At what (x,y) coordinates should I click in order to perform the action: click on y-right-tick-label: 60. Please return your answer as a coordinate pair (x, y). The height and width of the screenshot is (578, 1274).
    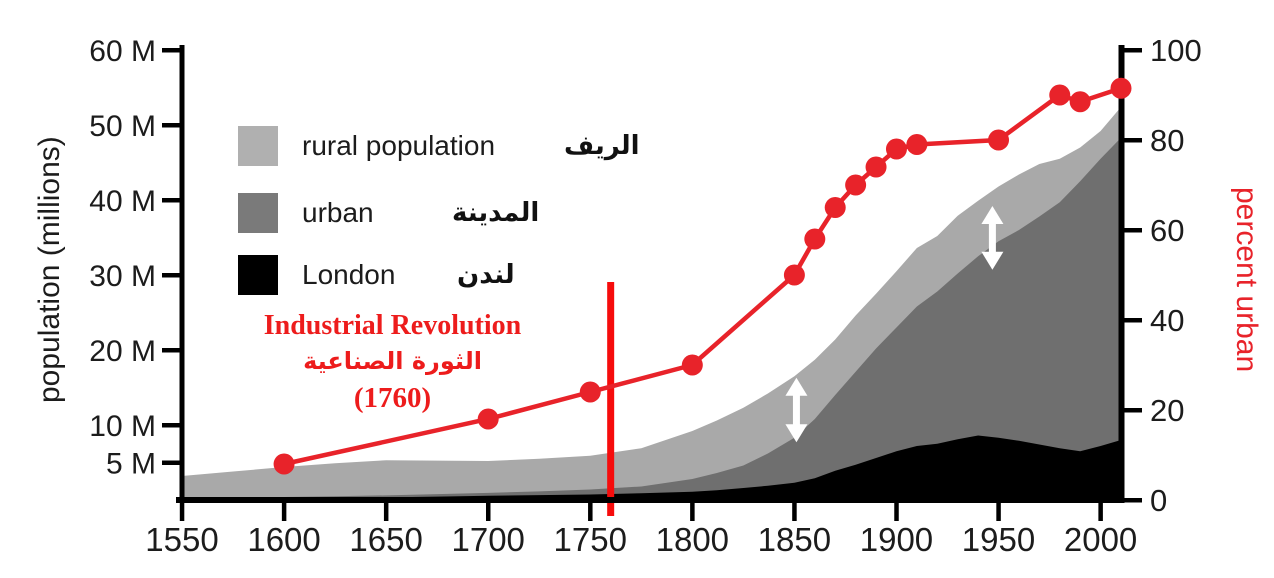
    Looking at the image, I should click on (1167, 230).